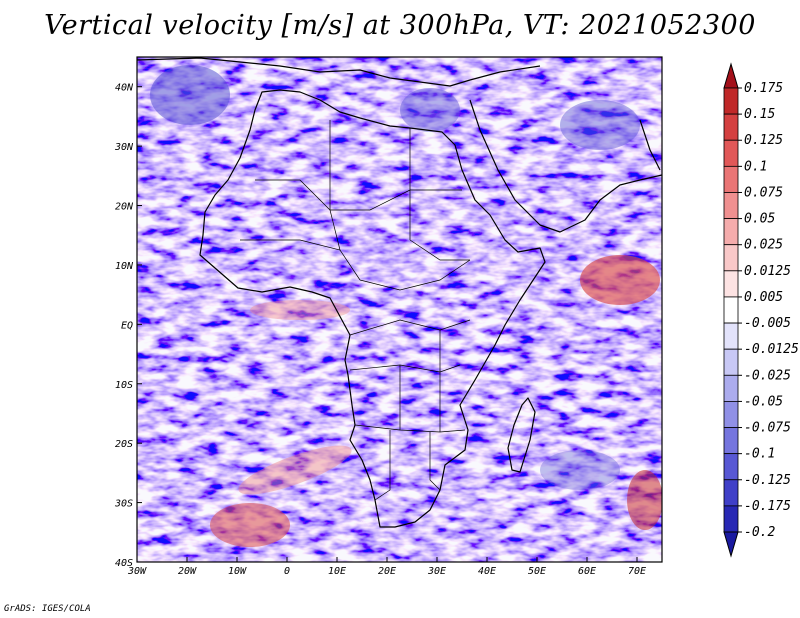 The image size is (800, 618). Describe the element at coordinates (565, 166) in the screenshot. I see `arabia-coast` at that location.